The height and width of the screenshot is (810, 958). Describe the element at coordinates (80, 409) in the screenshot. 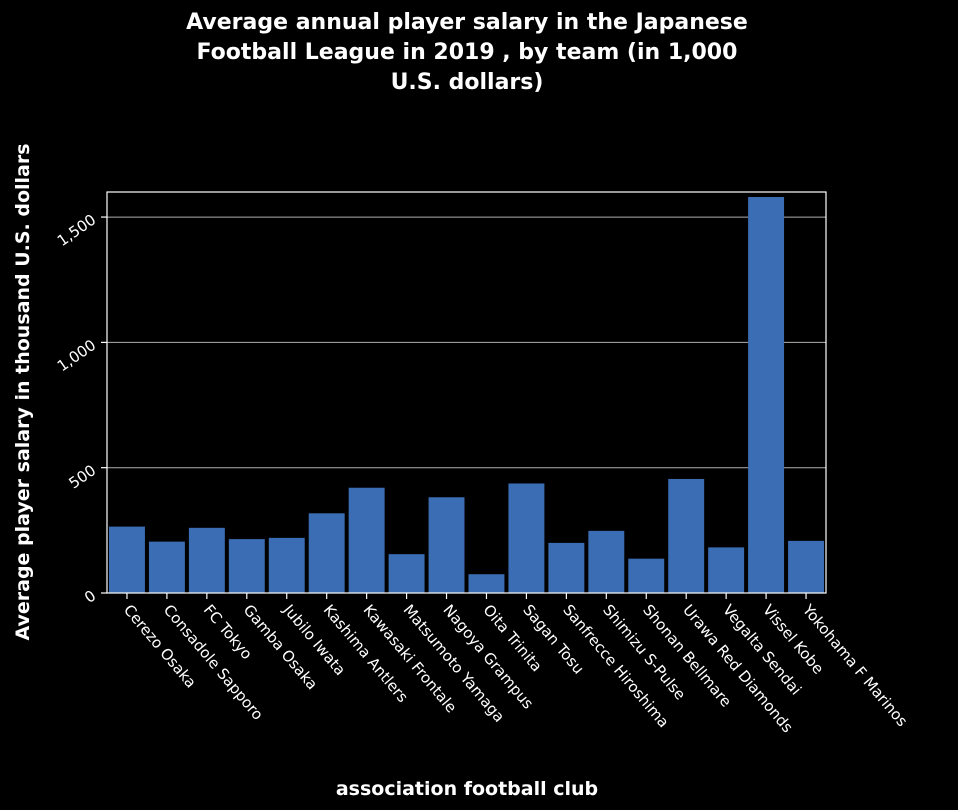

I see `y-axis-ticks: 0 500 1,000 1,500` at that location.